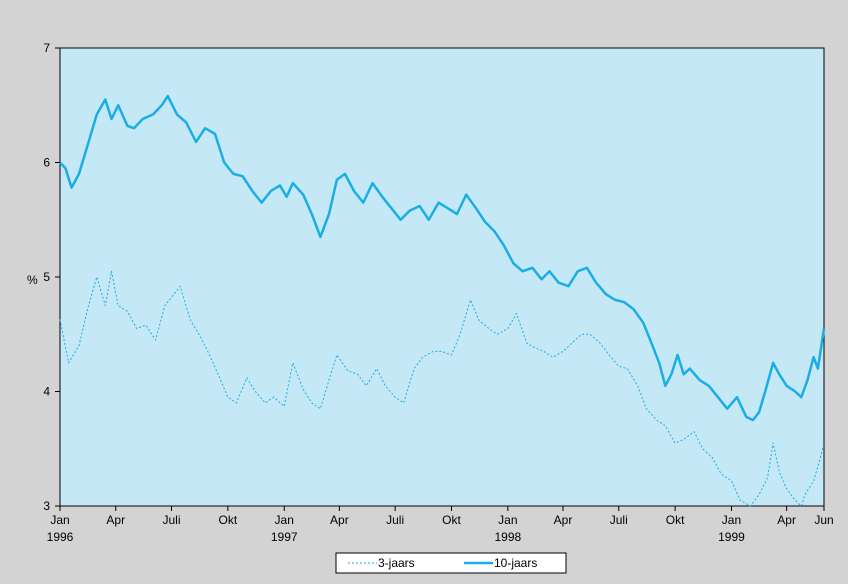 This screenshot has width=848, height=584. What do you see at coordinates (46, 277) in the screenshot?
I see `y-tick-label: 5` at bounding box center [46, 277].